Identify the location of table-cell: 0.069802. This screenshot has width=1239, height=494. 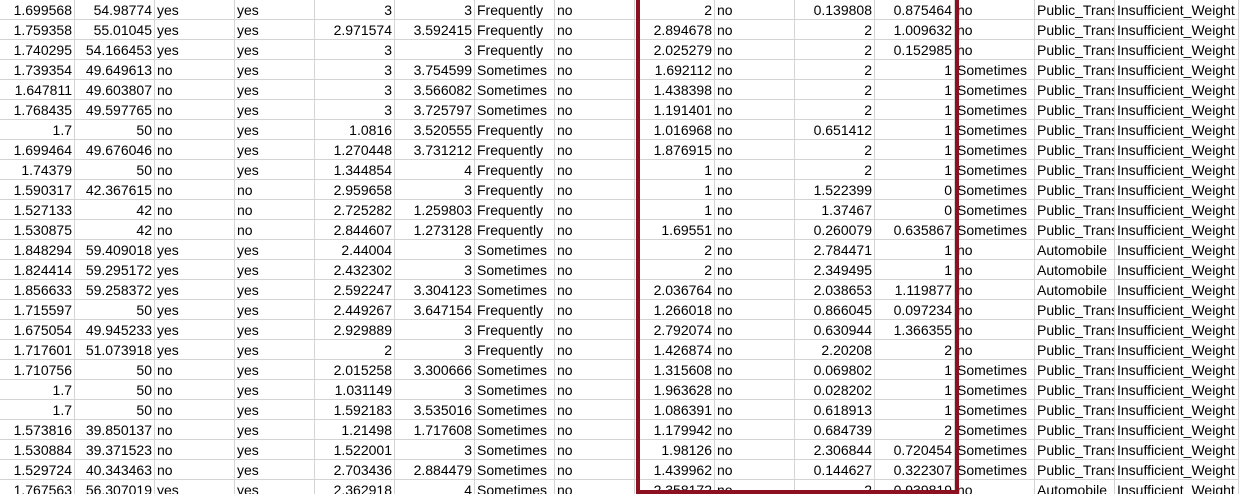
(835, 370).